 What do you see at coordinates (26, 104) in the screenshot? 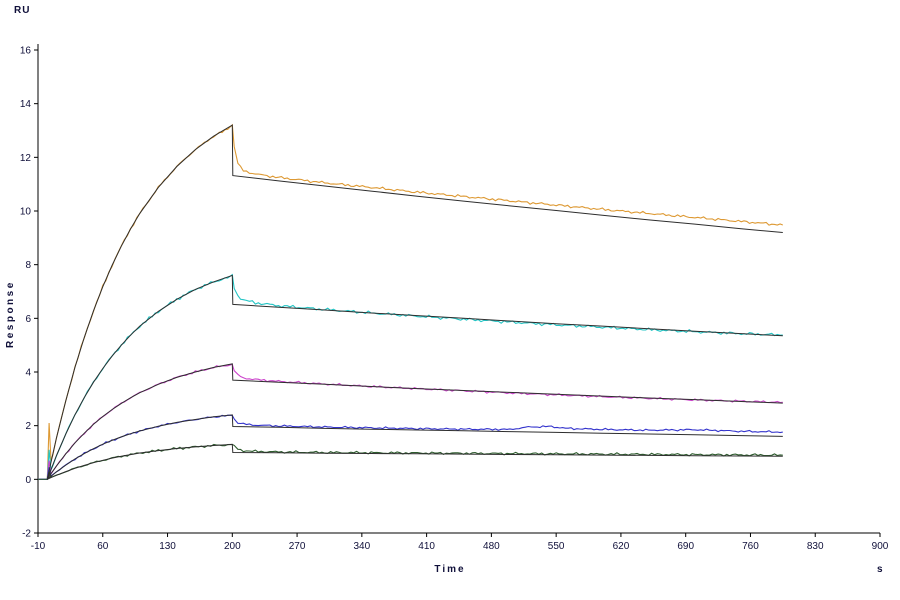
I see `y-tick-label: 14` at bounding box center [26, 104].